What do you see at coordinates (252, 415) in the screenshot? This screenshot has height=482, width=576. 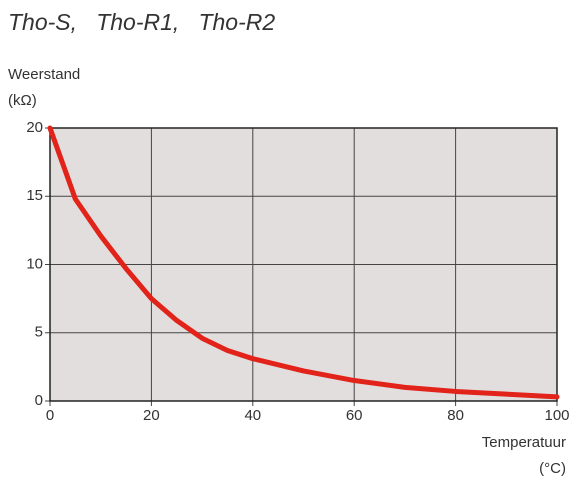 I see `x-tick-label: 40` at bounding box center [252, 415].